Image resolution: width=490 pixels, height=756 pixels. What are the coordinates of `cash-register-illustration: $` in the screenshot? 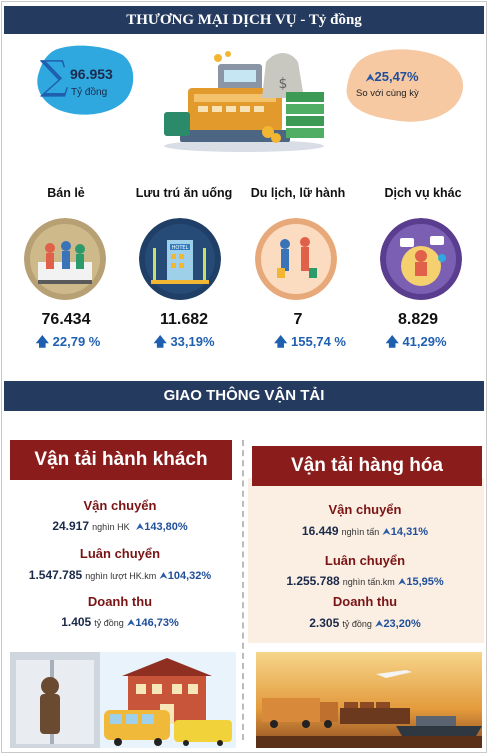 It's located at (244, 101).